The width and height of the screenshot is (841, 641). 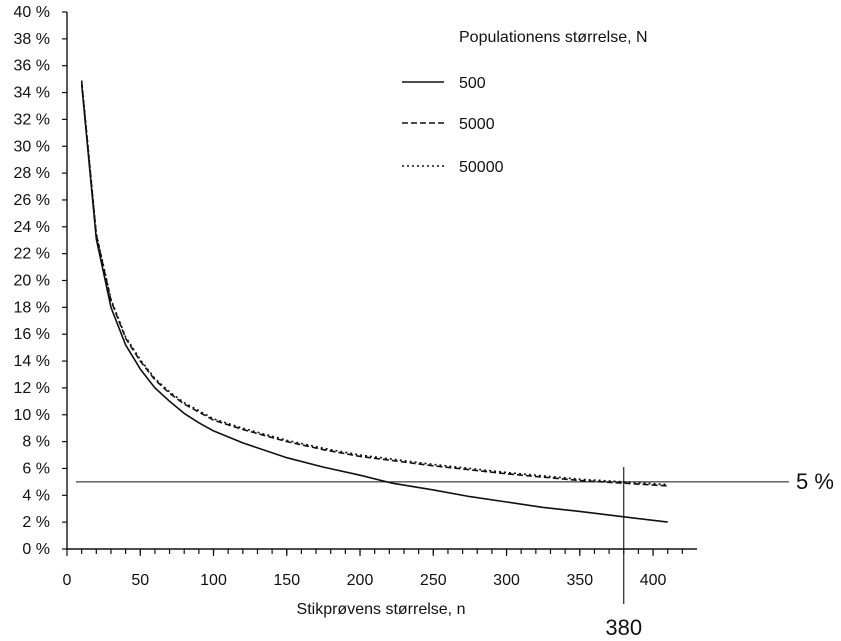 I want to click on y-tick-label: 28 %, so click(x=32, y=173).